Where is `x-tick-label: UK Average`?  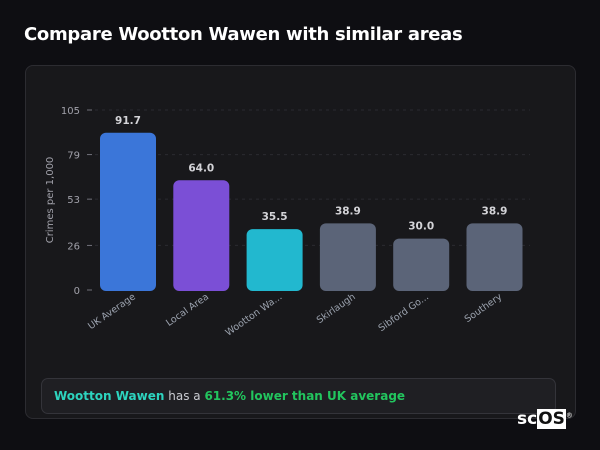
x-tick-label: UK Average is located at coordinates (112, 311).